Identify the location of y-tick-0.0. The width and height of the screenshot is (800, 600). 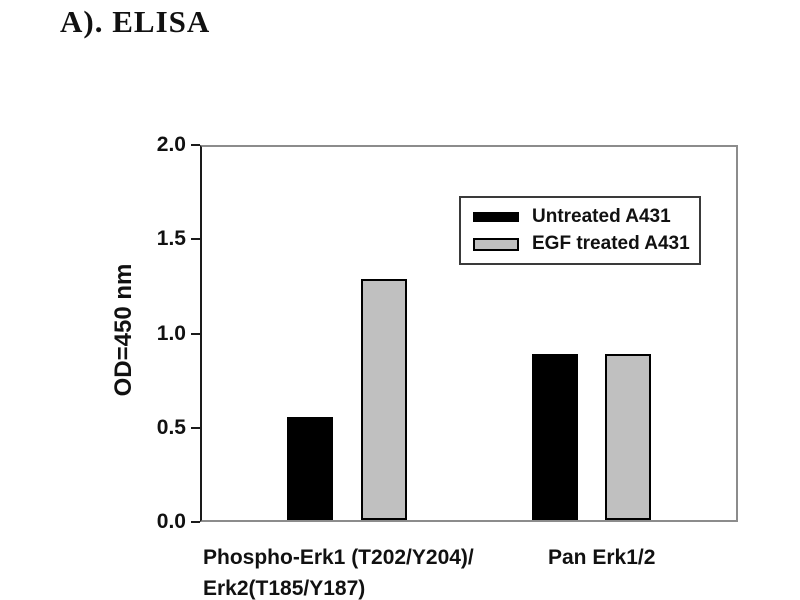
(195, 522).